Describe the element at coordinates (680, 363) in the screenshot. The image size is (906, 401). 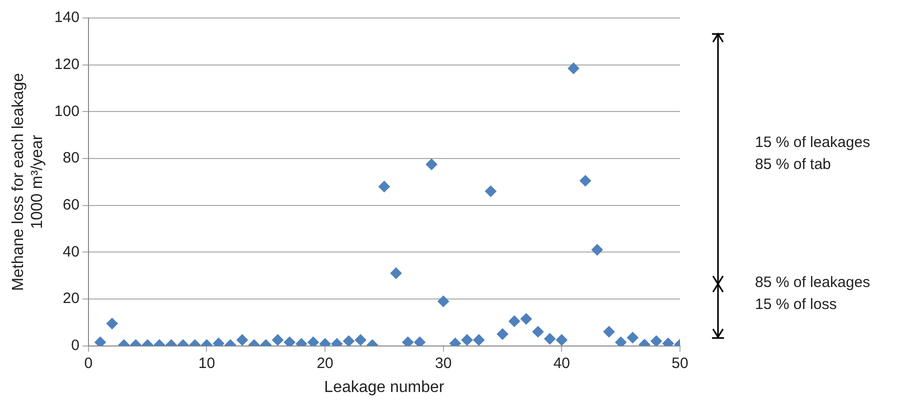
I see `x-tick-label: 50` at that location.